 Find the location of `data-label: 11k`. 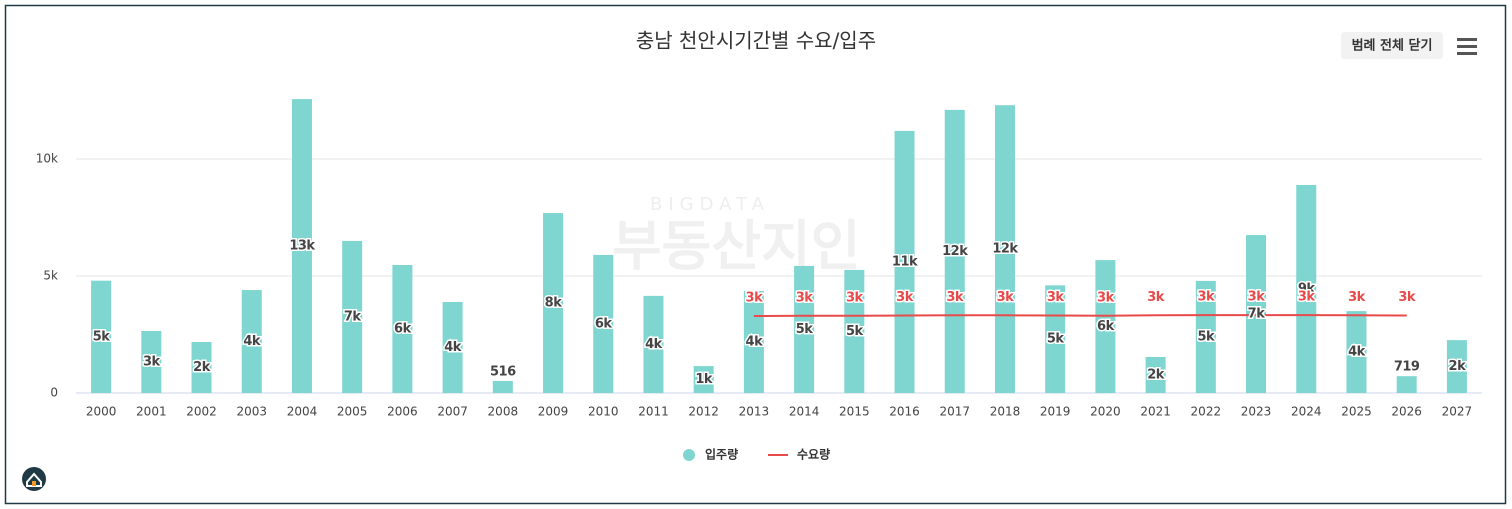

data-label: 11k is located at coordinates (905, 261).